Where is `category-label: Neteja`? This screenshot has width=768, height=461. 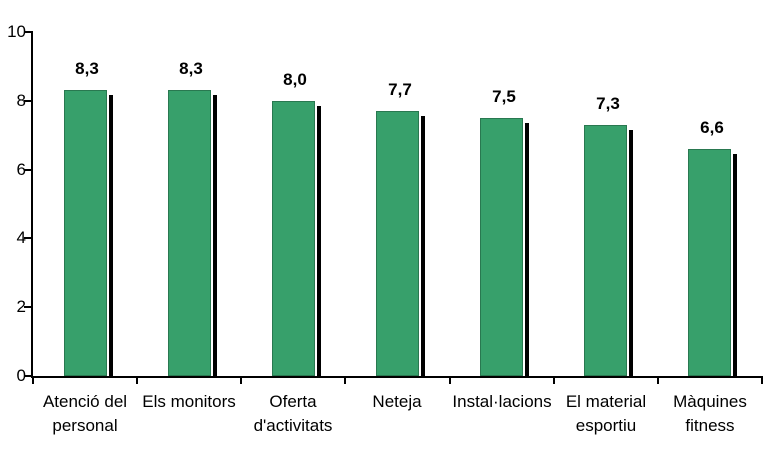
category-label: Neteja is located at coordinates (397, 401).